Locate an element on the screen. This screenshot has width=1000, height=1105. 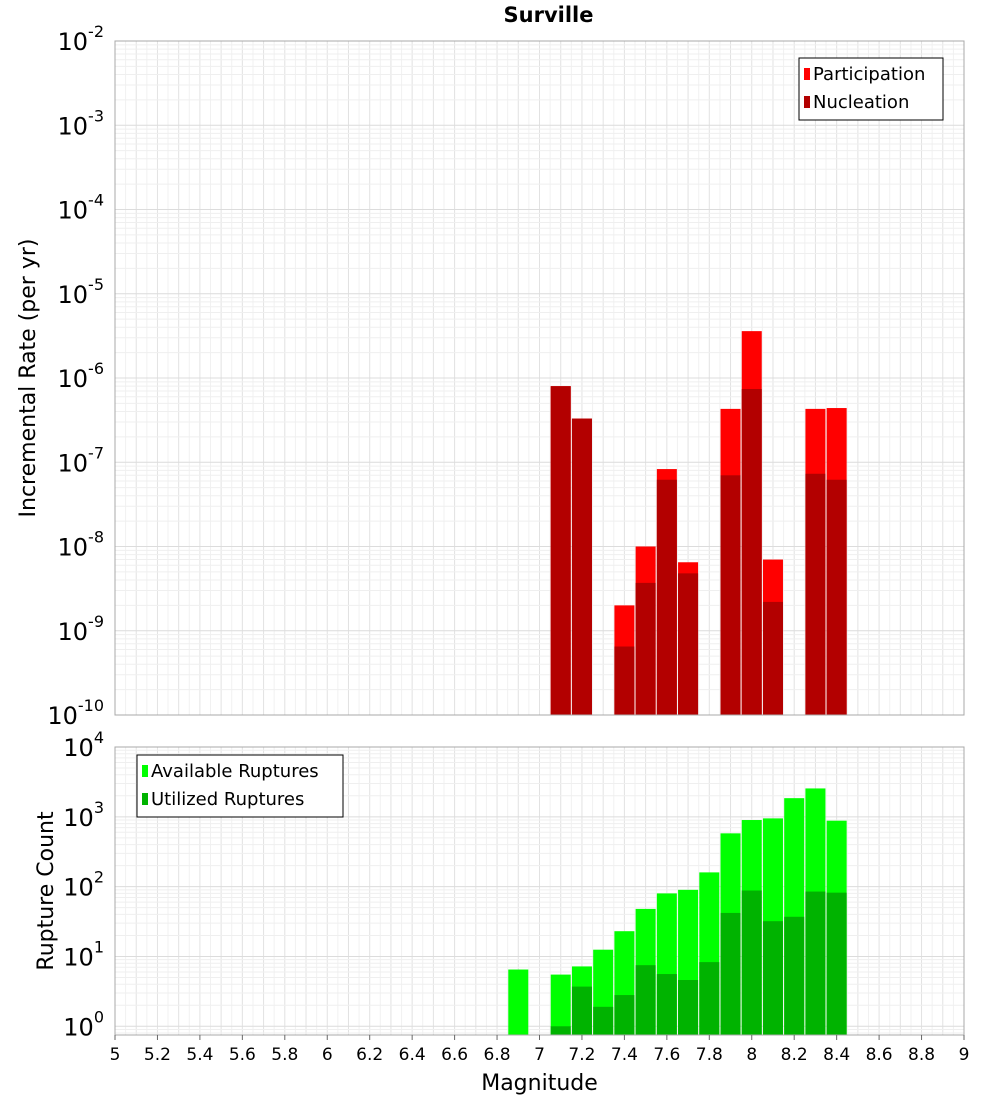
y-tick-label: 10⁻² is located at coordinates (81, 39).